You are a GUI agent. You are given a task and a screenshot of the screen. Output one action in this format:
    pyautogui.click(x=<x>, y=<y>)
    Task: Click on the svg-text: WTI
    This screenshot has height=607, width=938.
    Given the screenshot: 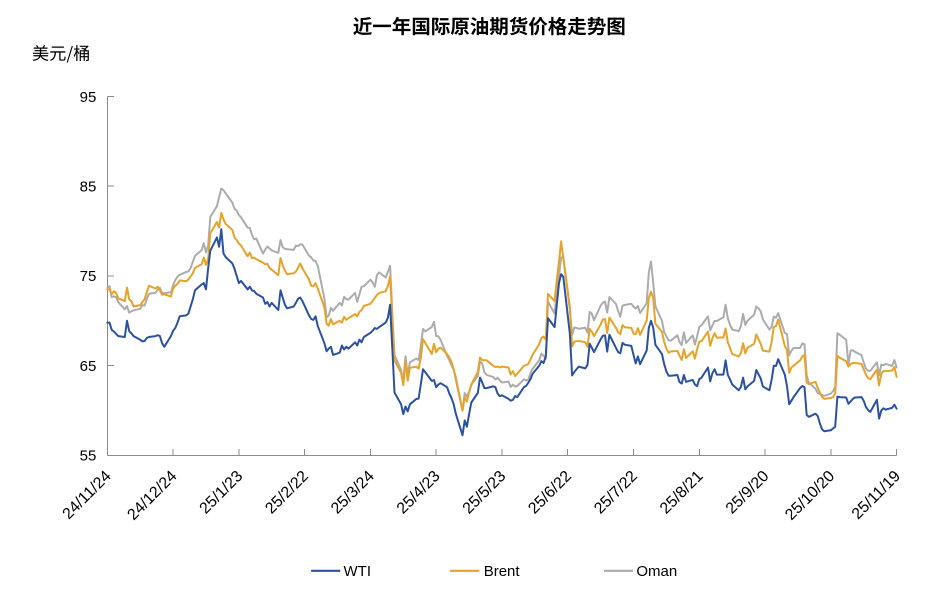 What is the action you would take?
    pyautogui.click(x=358, y=571)
    